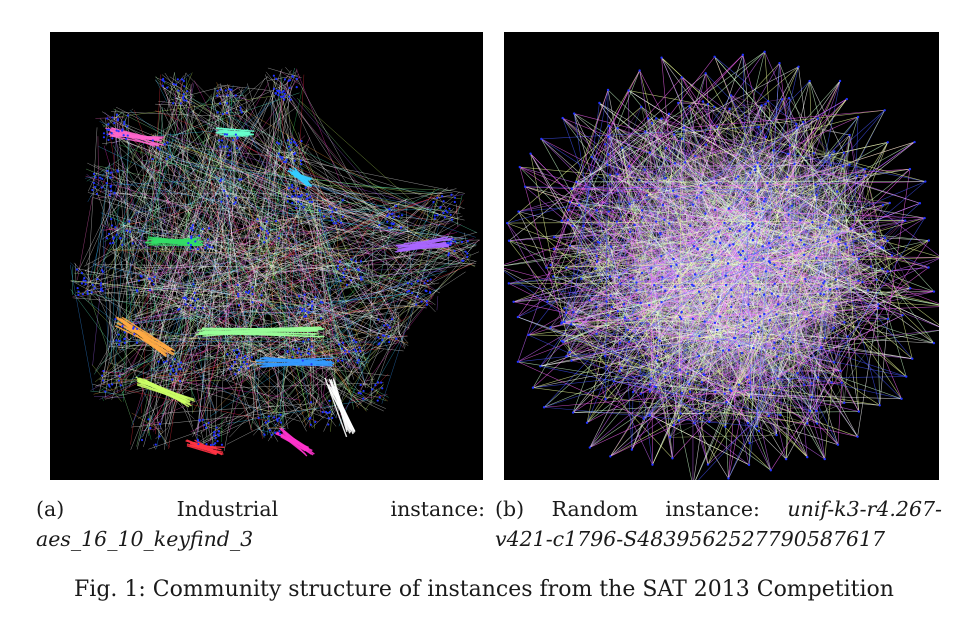  Describe the element at coordinates (864, 509) in the screenshot. I see `instance-name-part: unif-k3-r4.267-` at that location.